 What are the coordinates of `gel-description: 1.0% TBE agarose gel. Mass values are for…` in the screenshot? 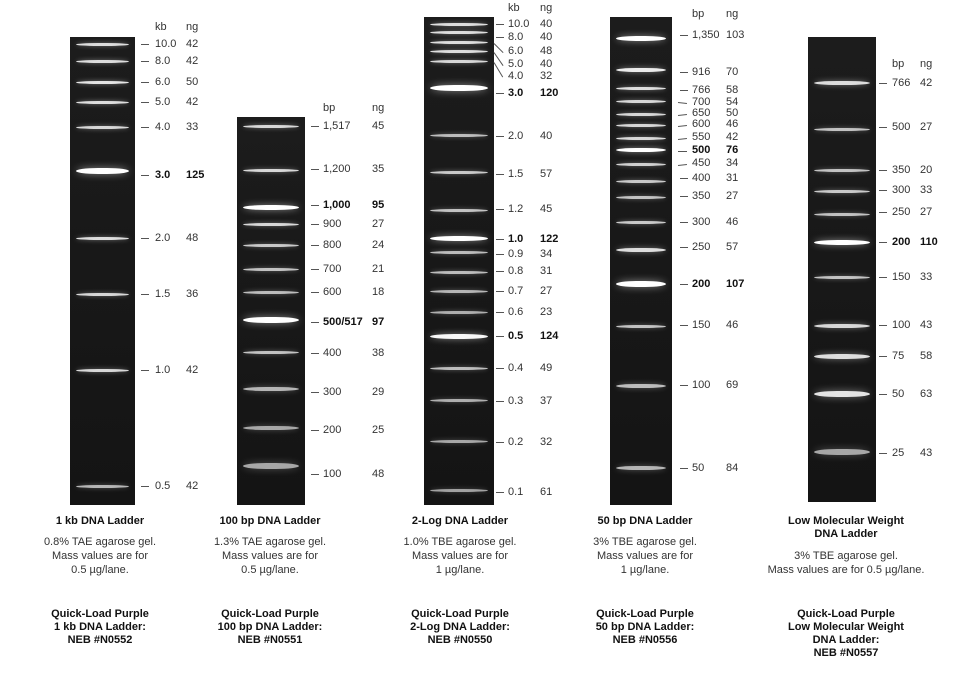 It's located at (460, 556).